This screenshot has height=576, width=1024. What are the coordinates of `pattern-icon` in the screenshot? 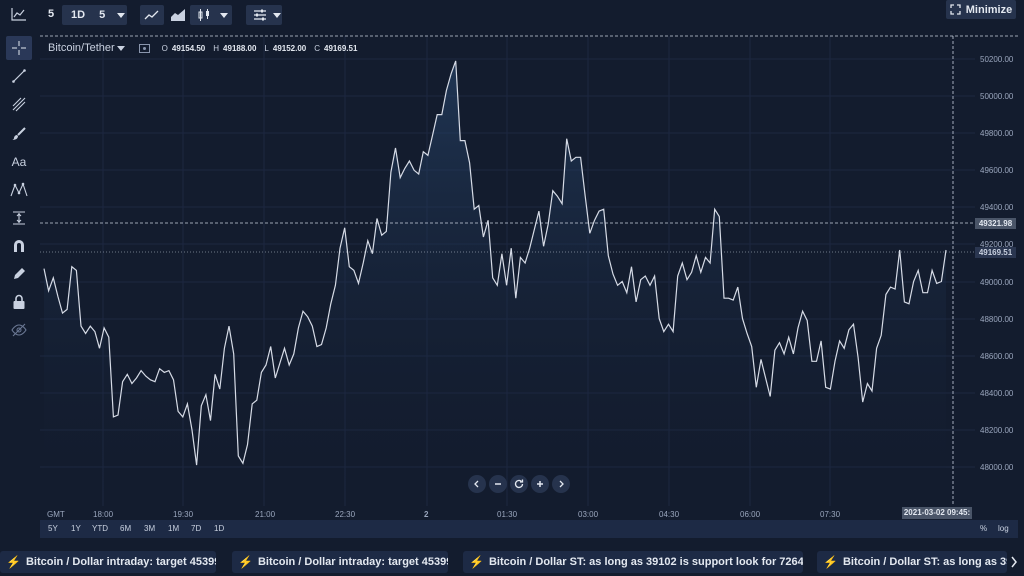 It's located at (19, 189).